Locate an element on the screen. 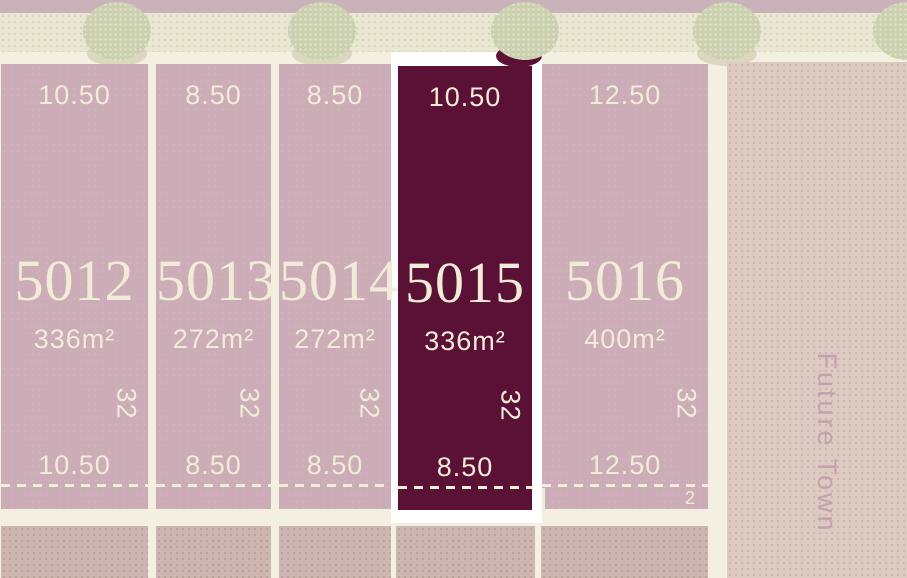 The image size is (907, 578). corner-marker: 2 is located at coordinates (690, 498).